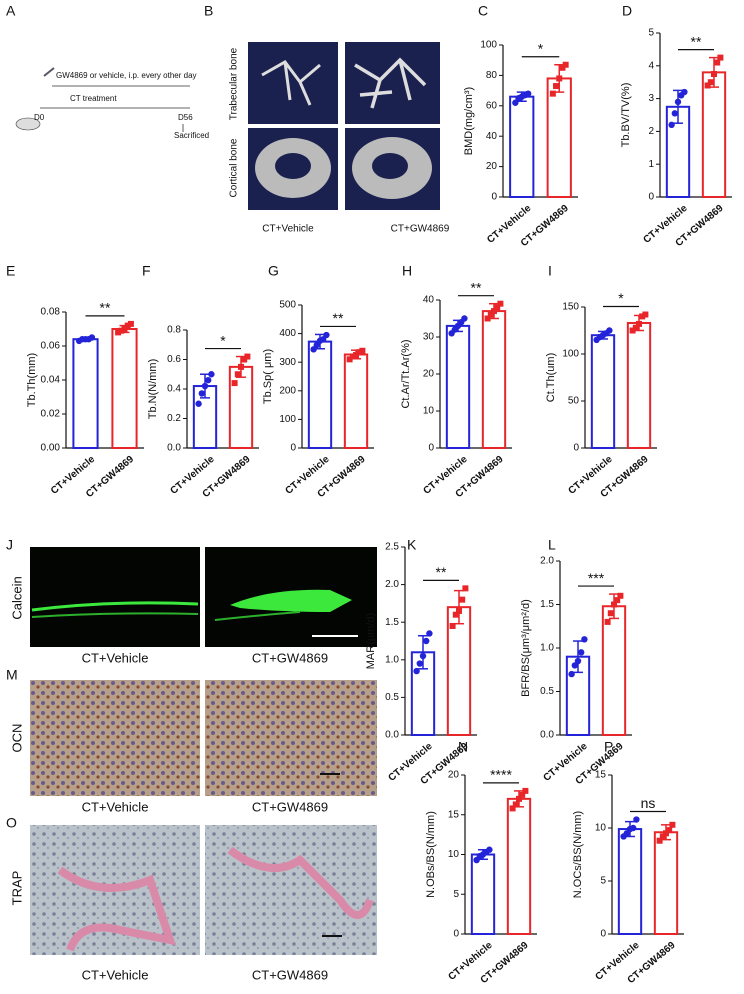 This screenshot has height=994, width=744. What do you see at coordinates (293, 166) in the screenshot?
I see `cortical-shape` at bounding box center [293, 166].